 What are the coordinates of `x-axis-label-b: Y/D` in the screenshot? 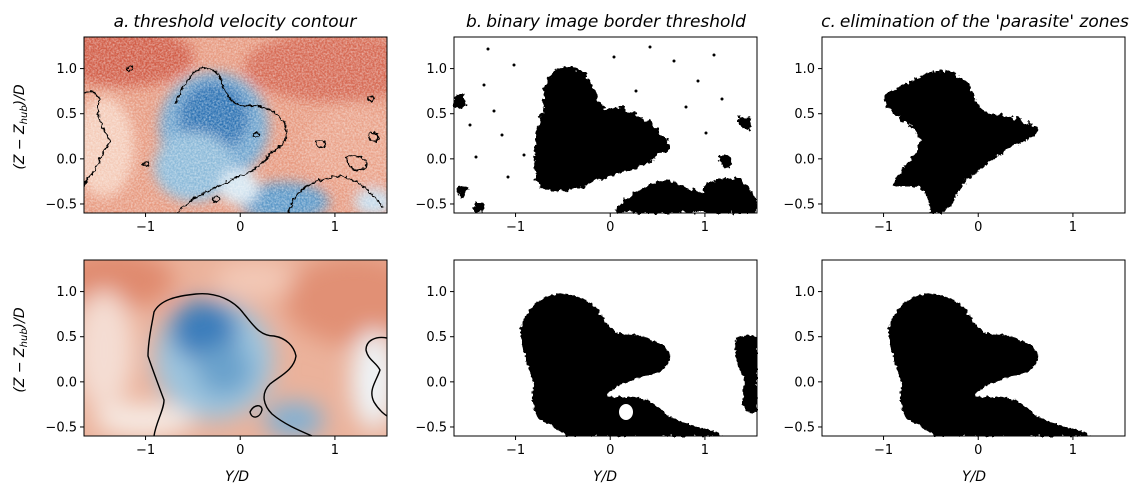 It's located at (605, 476).